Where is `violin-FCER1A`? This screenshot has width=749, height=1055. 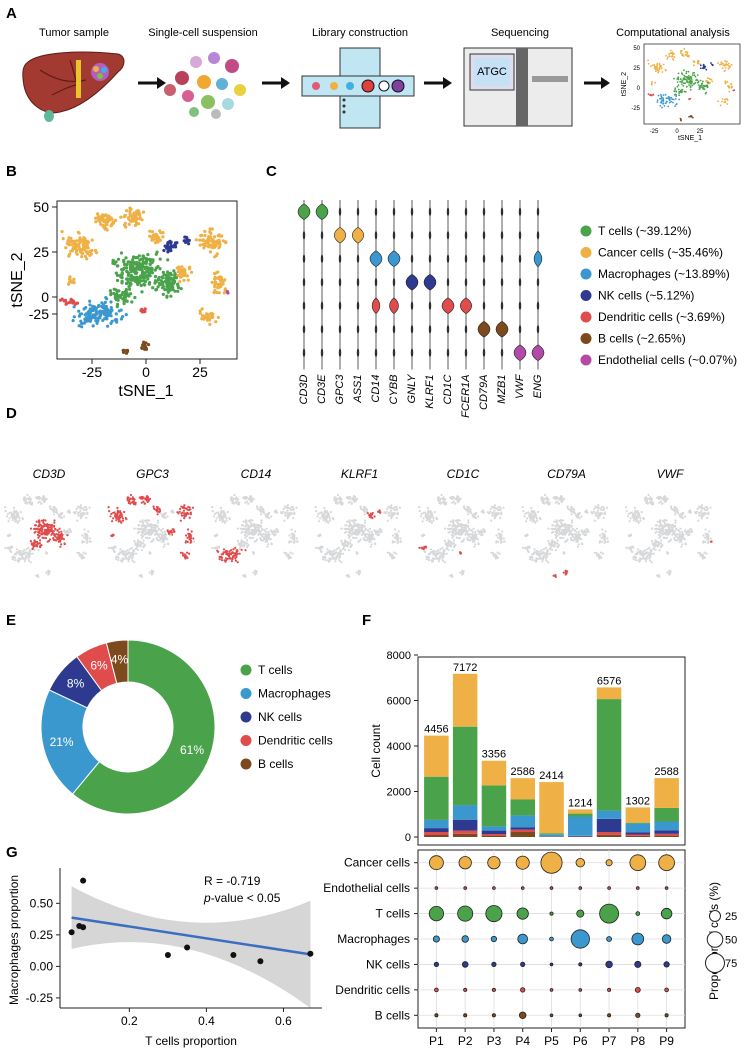 violin-FCER1A is located at coordinates (466, 235).